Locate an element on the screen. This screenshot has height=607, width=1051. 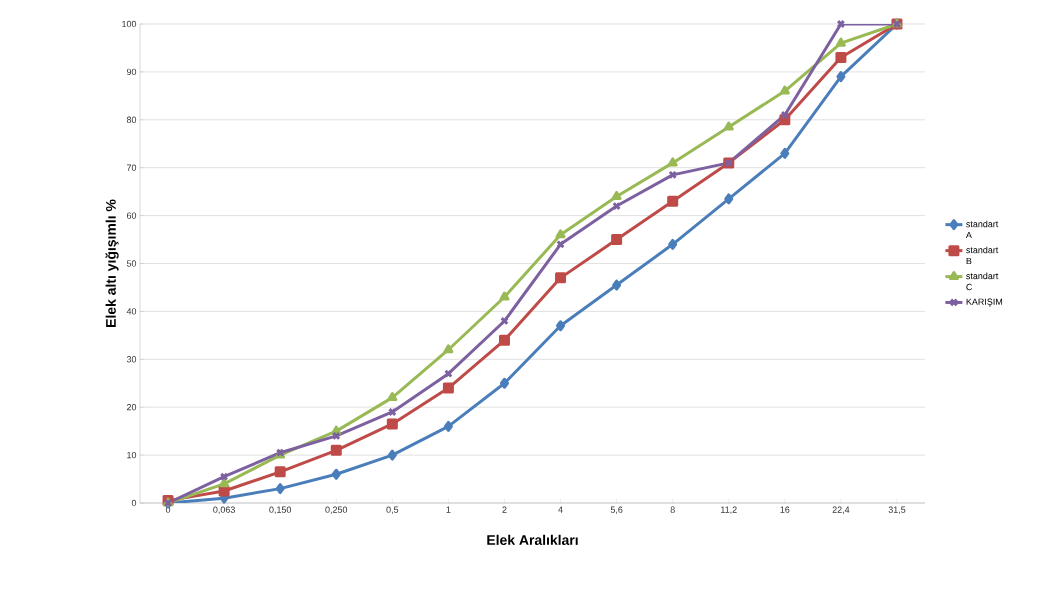
y-tick-label: 70 is located at coordinates (131, 167).